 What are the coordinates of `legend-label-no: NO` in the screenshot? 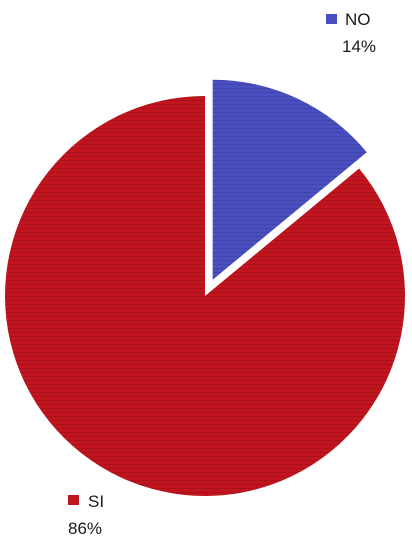 It's located at (358, 19).